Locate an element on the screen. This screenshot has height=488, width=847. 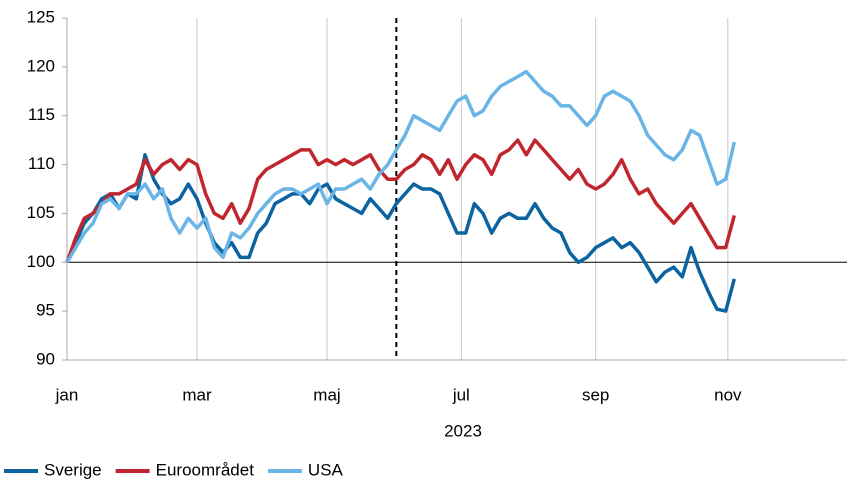
legend-label: Euroområdet is located at coordinates (205, 469).